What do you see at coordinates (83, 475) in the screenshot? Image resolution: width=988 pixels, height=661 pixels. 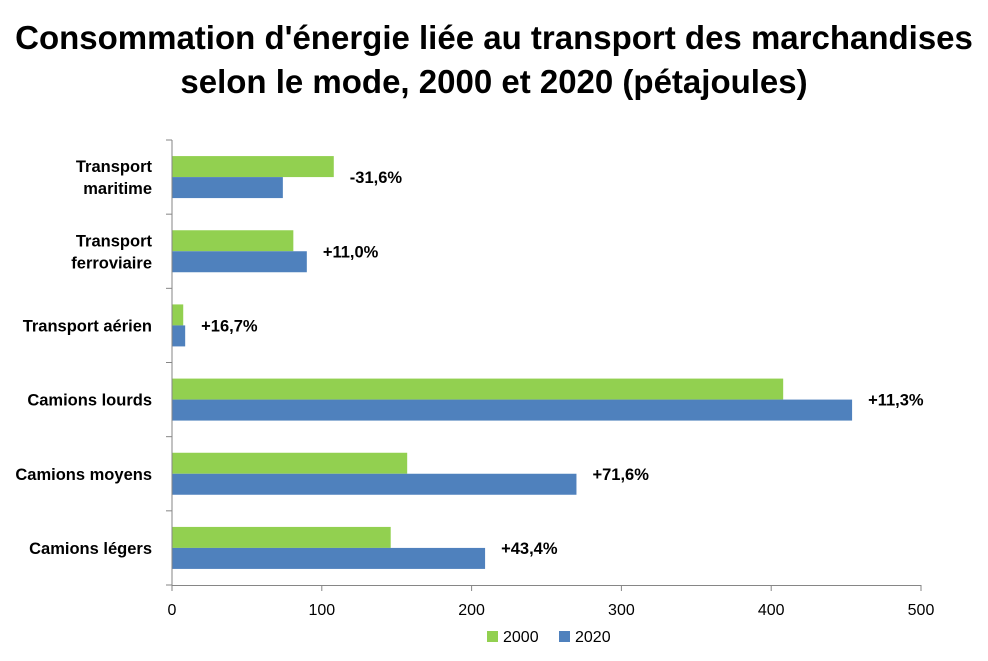 I see `category-label-4: Camions moyens` at bounding box center [83, 475].